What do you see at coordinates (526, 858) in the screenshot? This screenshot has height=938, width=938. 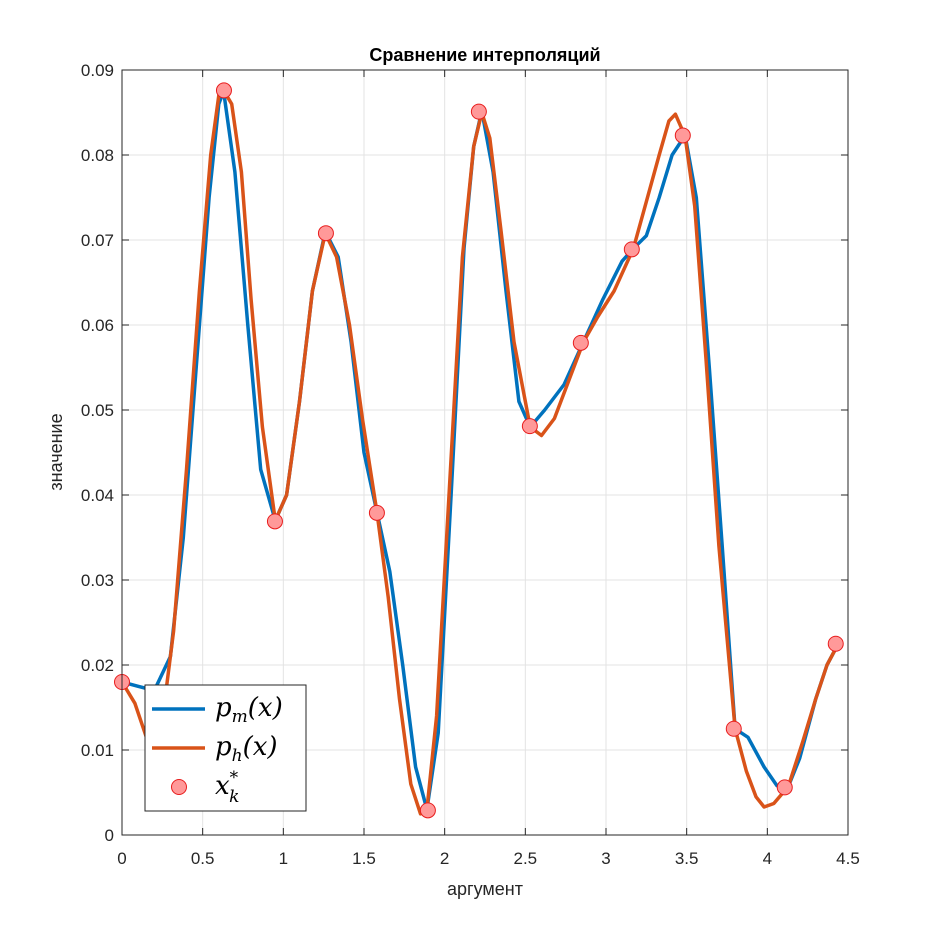 I see `x-tick-label: 2.5` at bounding box center [526, 858].